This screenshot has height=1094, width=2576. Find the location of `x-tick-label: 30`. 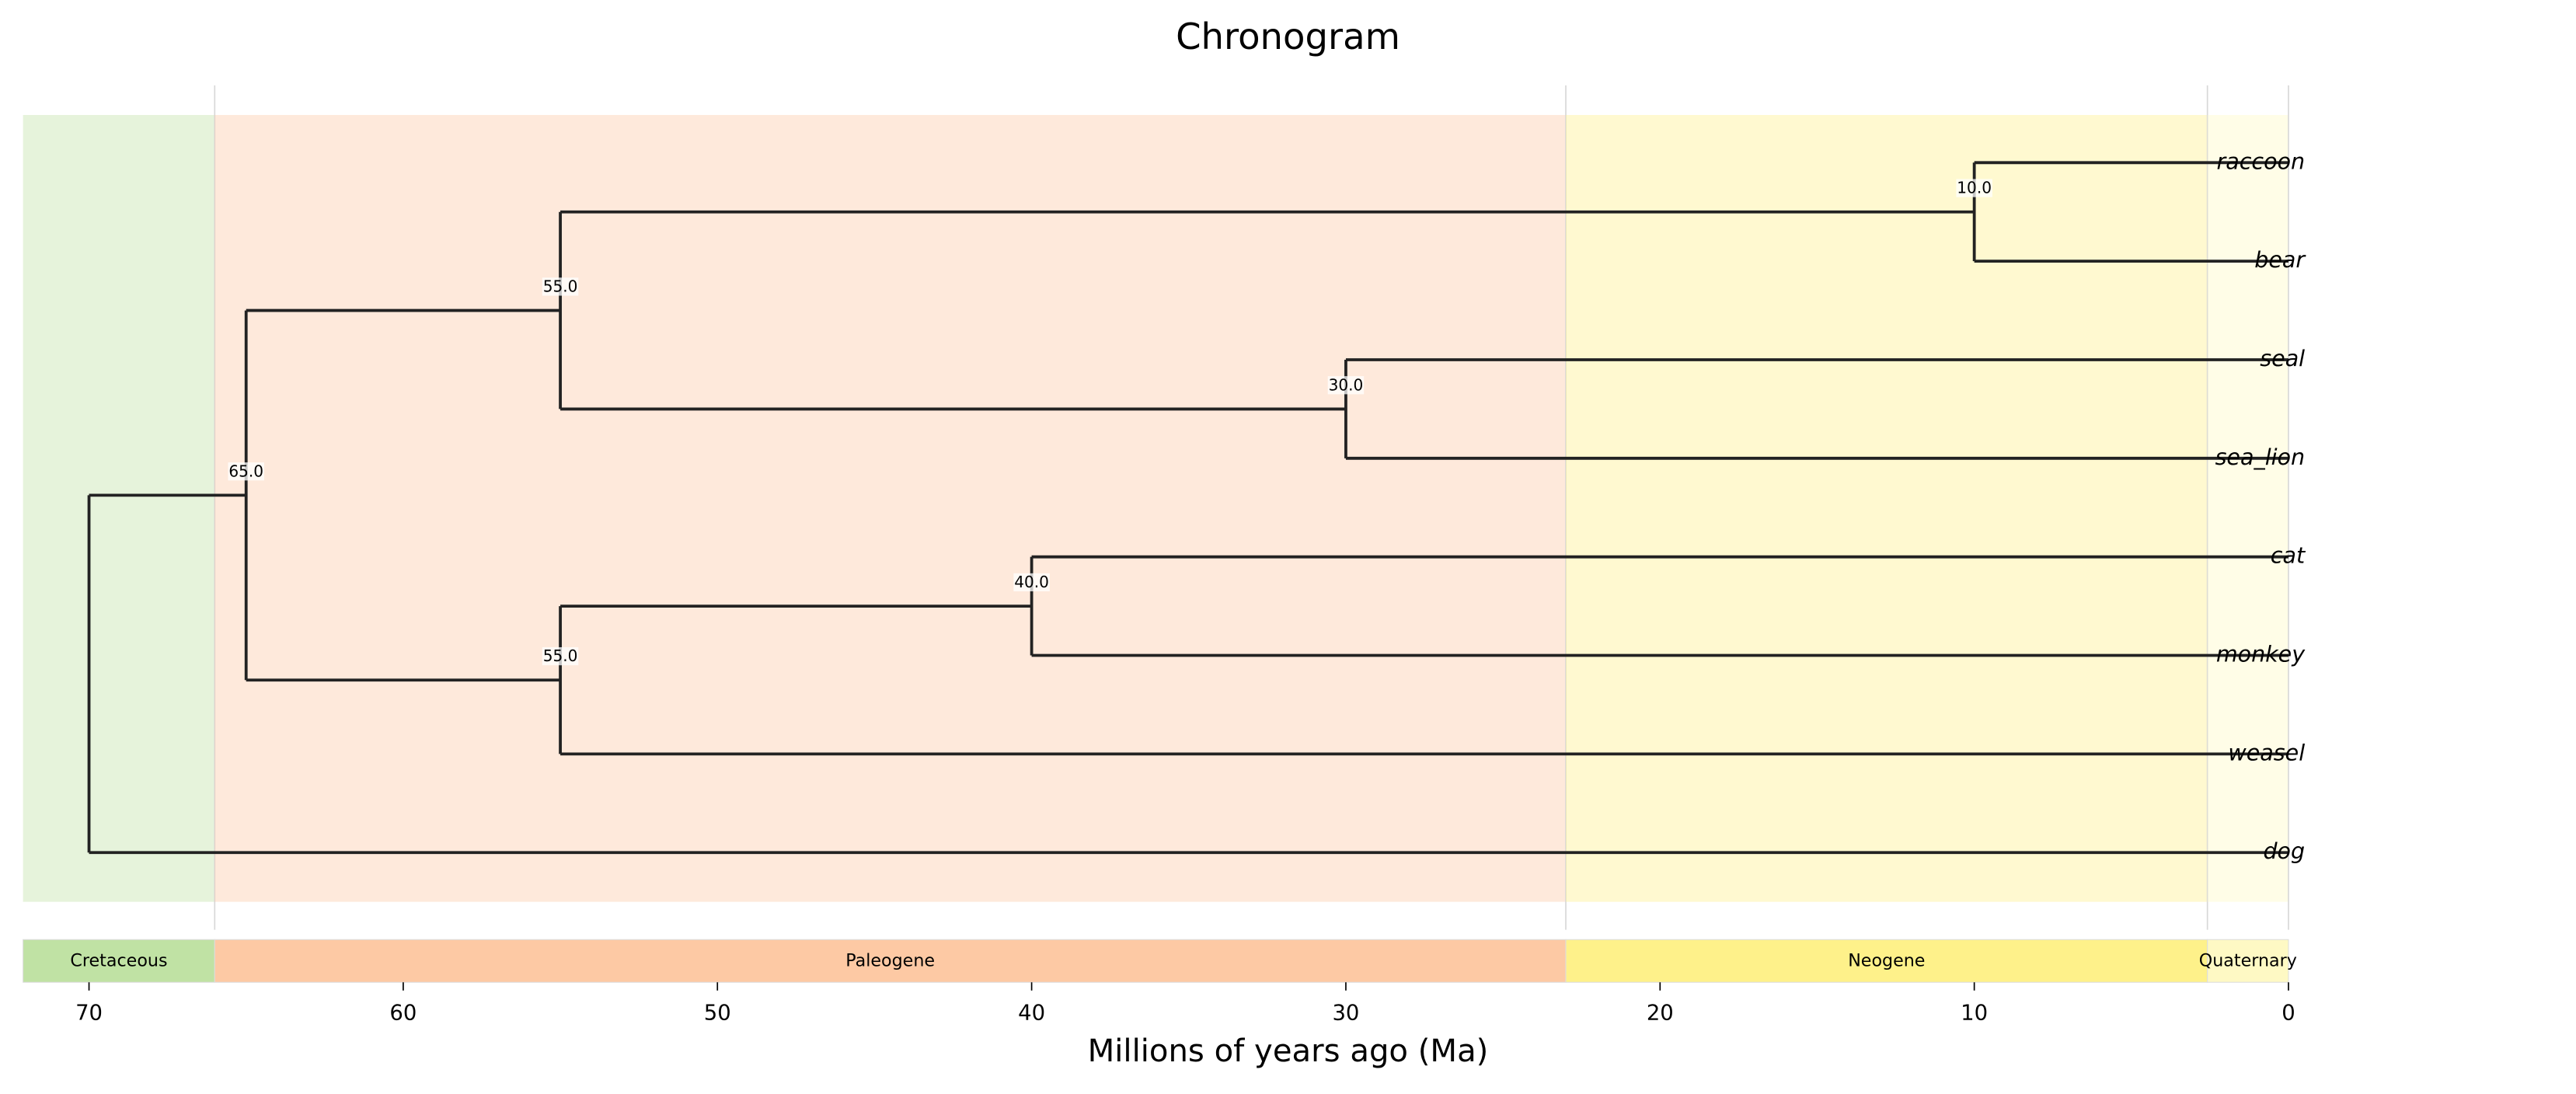

x-tick-label: 30 is located at coordinates (1345, 1013).